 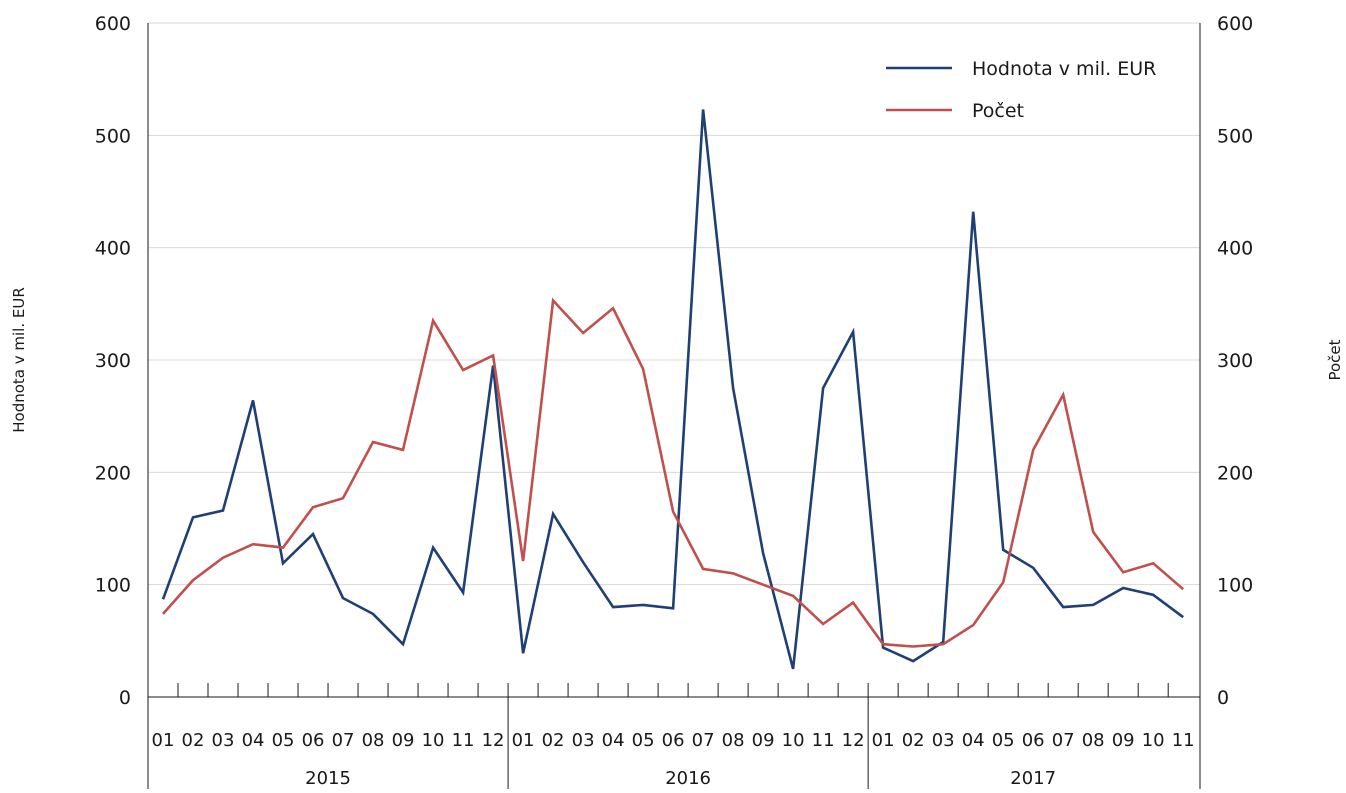 I want to click on y-axis-title: Hodnota v mil. EUR, so click(x=19, y=360).